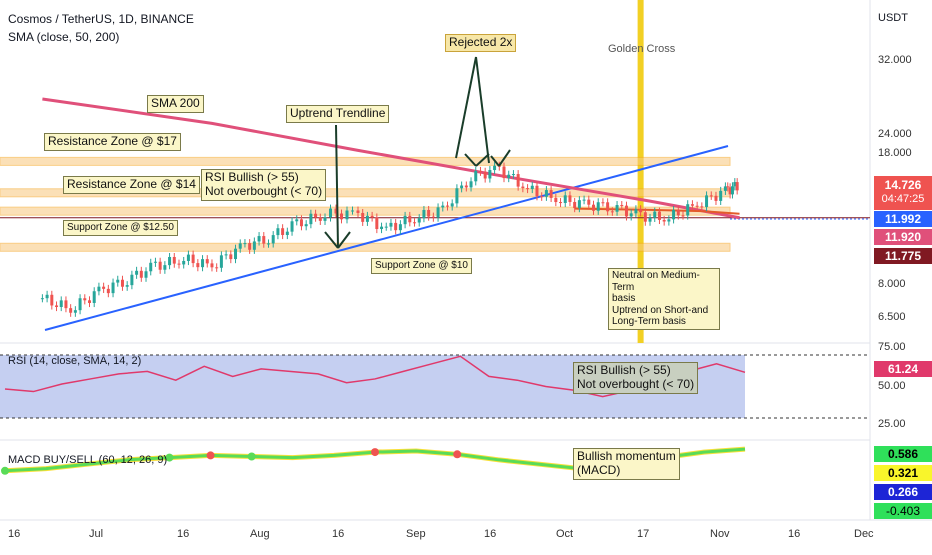  Describe the element at coordinates (636, 383) in the screenshot. I see `rsi-box-line2: Not overbought (< 70)` at that location.